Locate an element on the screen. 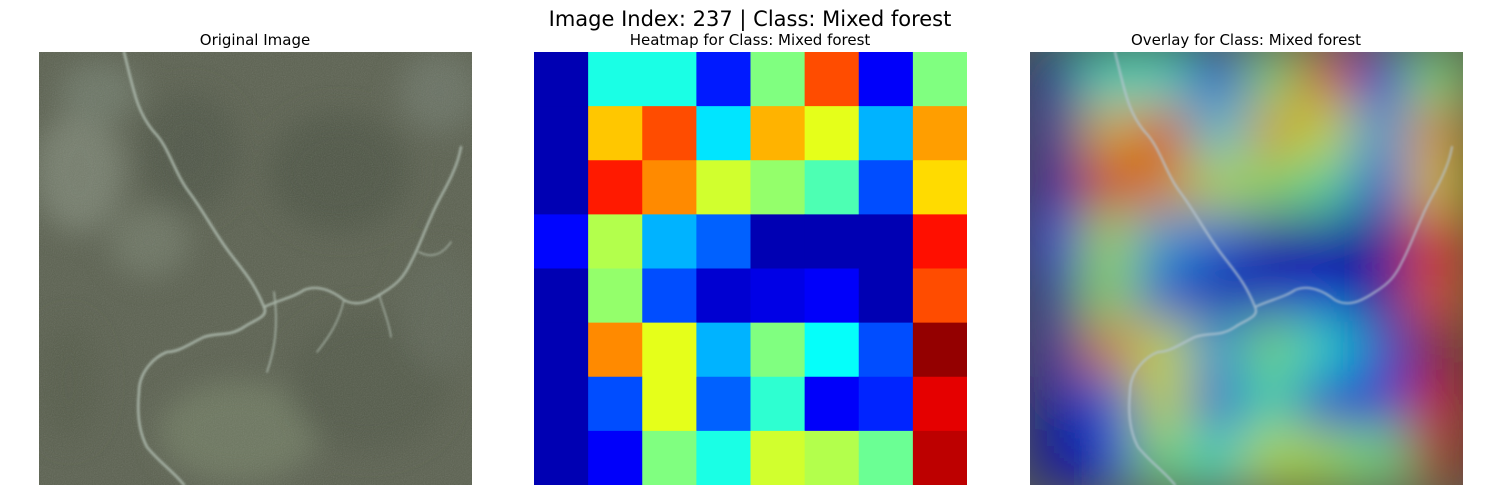  heatmap-title: Heatmap for Class: Mixed forest is located at coordinates (750, 40).